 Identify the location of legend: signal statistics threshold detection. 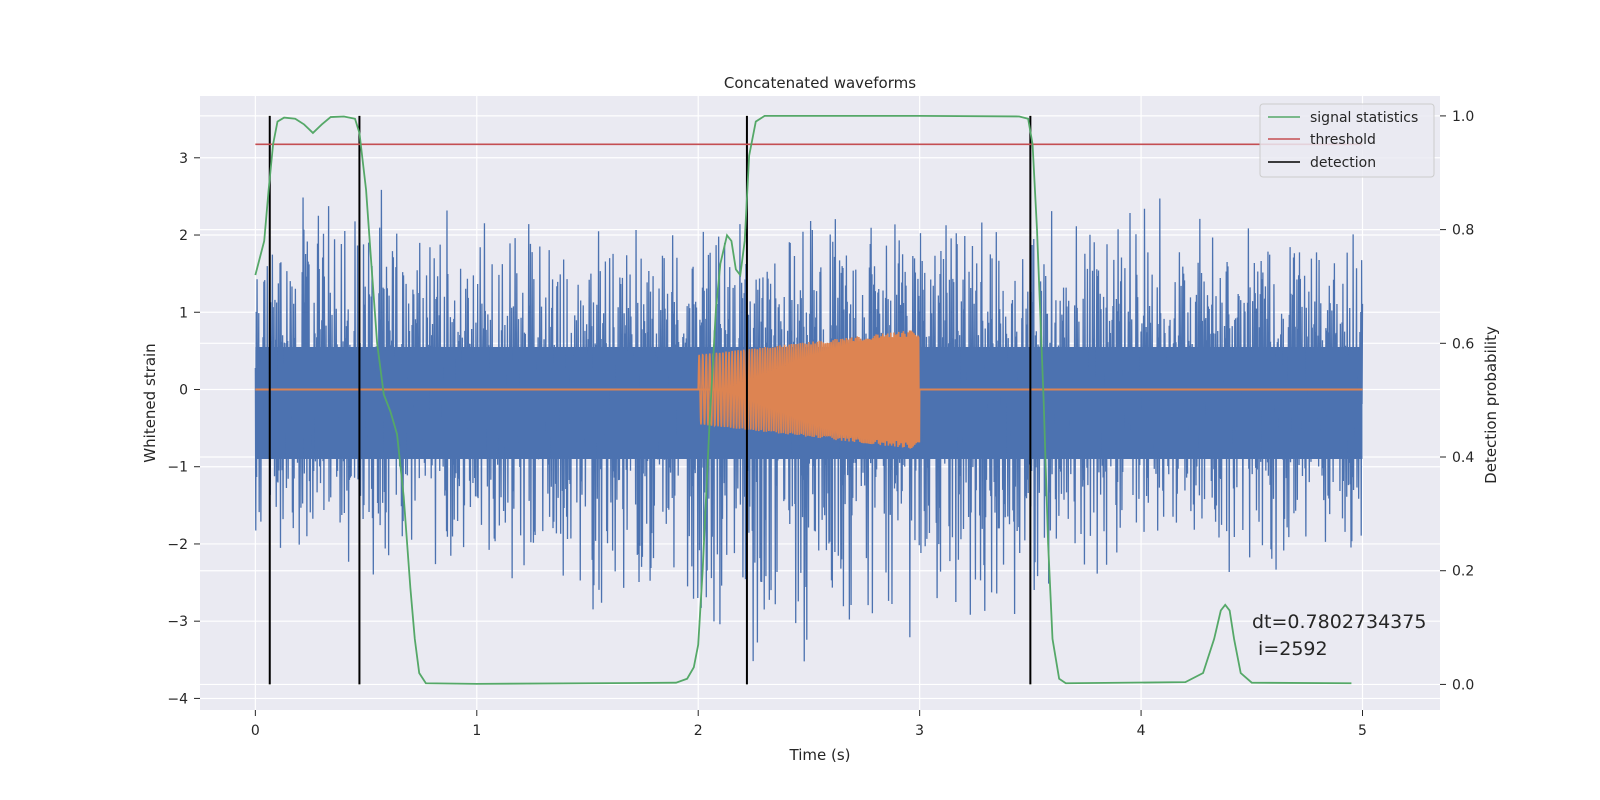
(1347, 140).